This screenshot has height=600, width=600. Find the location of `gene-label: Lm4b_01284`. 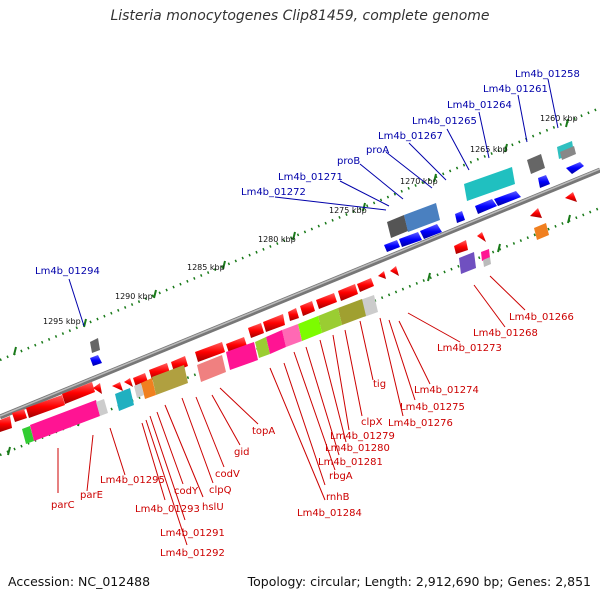

gene-label: Lm4b_01284 is located at coordinates (329, 513).